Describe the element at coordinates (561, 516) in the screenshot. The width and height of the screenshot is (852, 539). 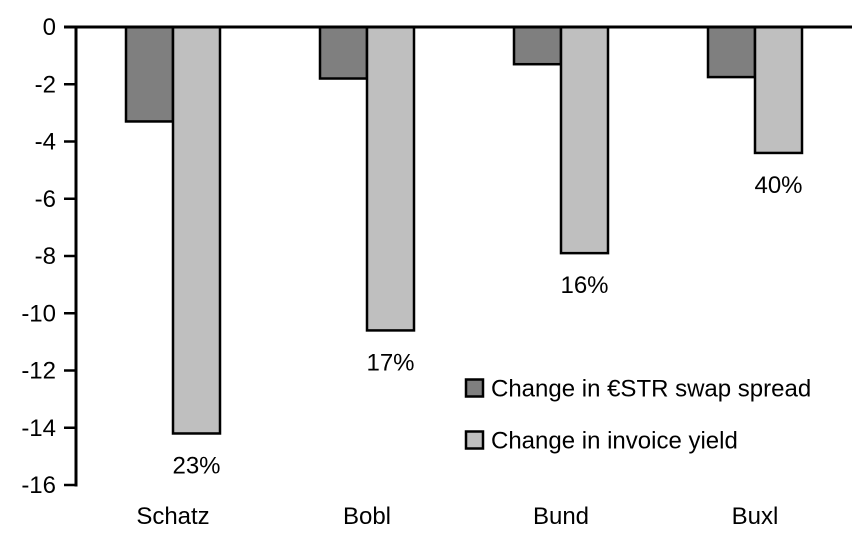
I see `x-axis-category-label: Bund` at that location.